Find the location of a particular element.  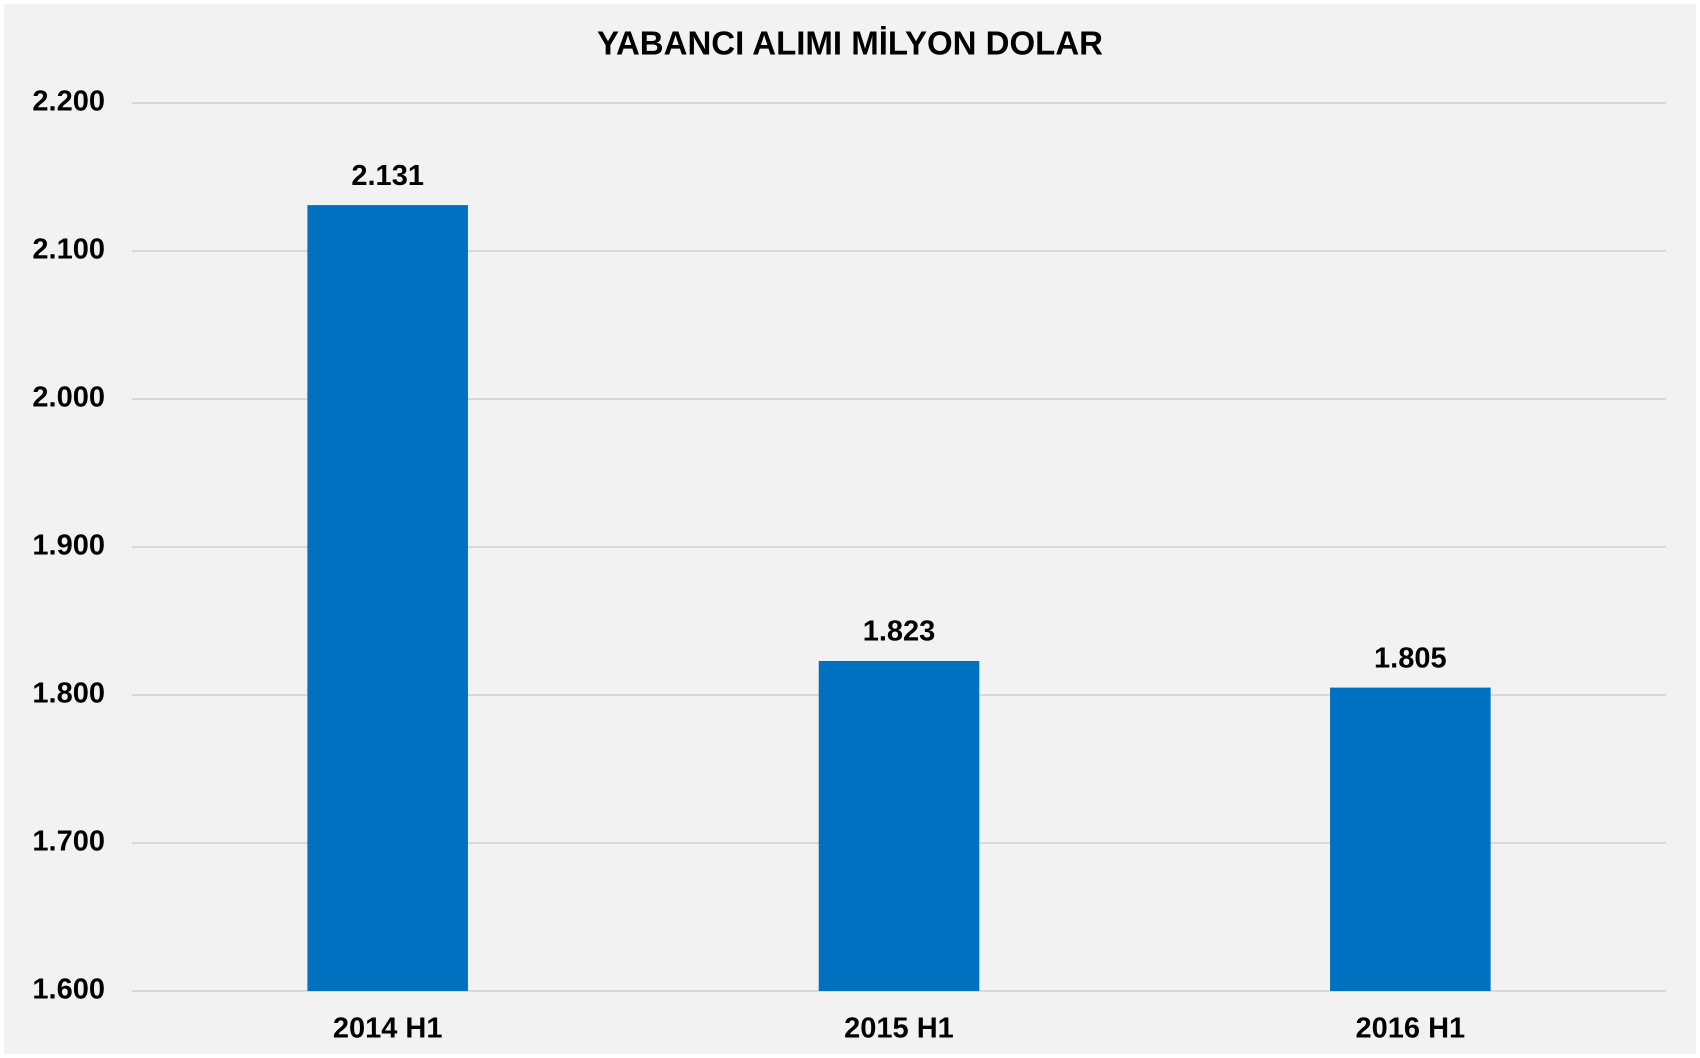

data-label: 2.131 is located at coordinates (387, 176).